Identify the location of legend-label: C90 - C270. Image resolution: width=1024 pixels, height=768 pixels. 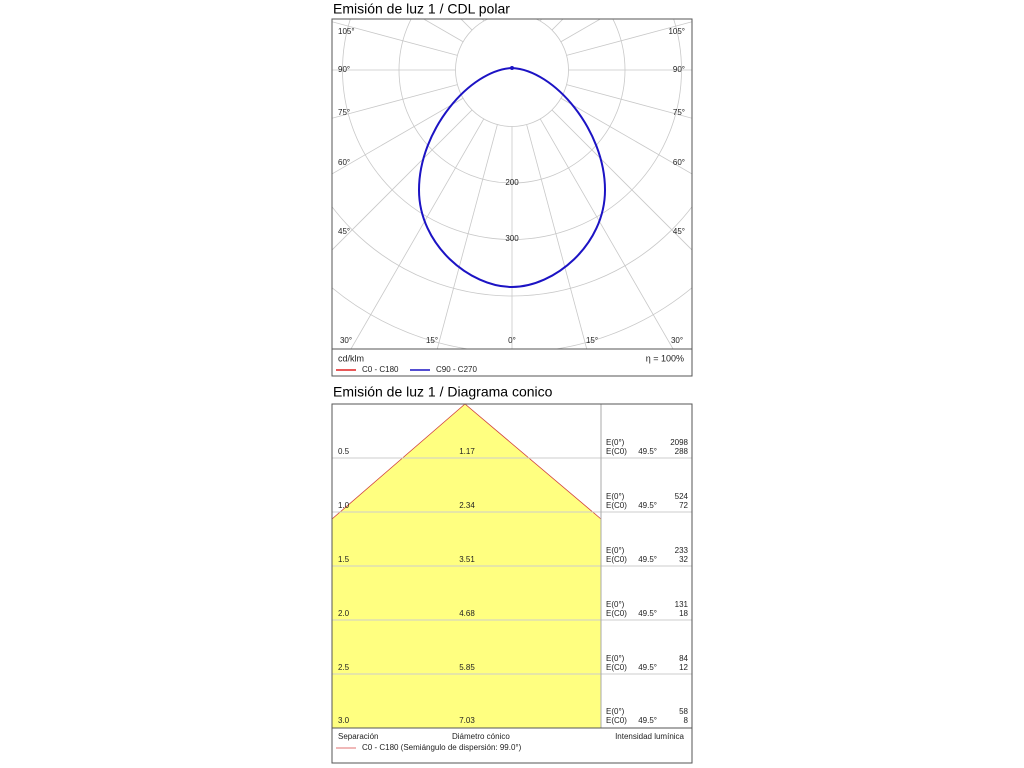
(456, 369).